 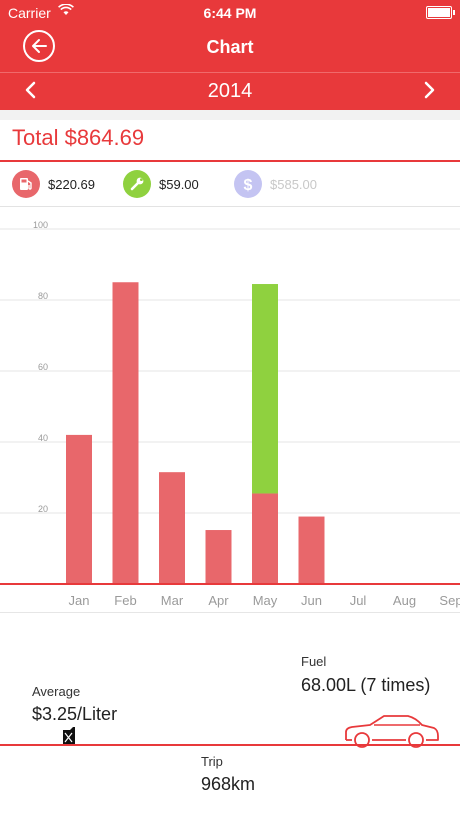 I want to click on nav-bar: Chart, so click(x=230, y=49).